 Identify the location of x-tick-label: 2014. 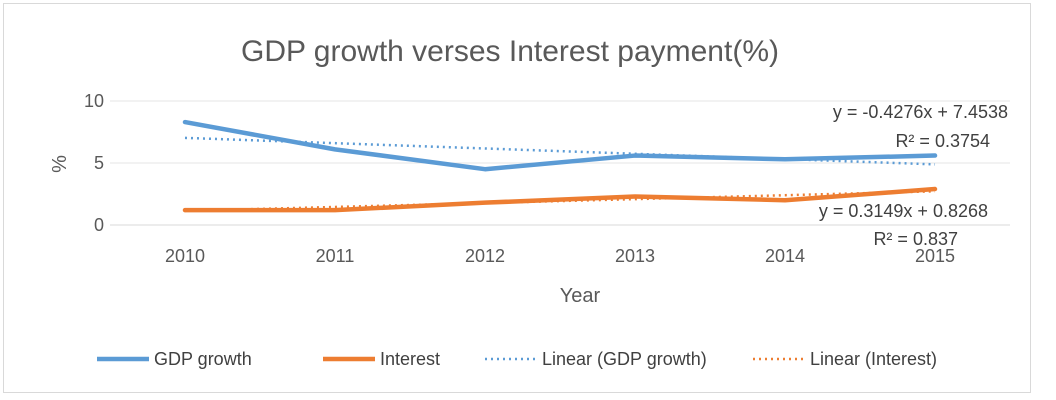
(785, 256).